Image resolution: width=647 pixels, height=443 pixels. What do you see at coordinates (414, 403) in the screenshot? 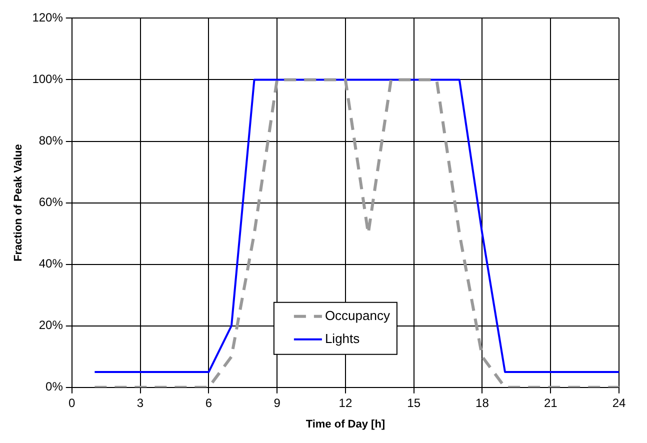
I see `x-tick-label: 15` at bounding box center [414, 403].